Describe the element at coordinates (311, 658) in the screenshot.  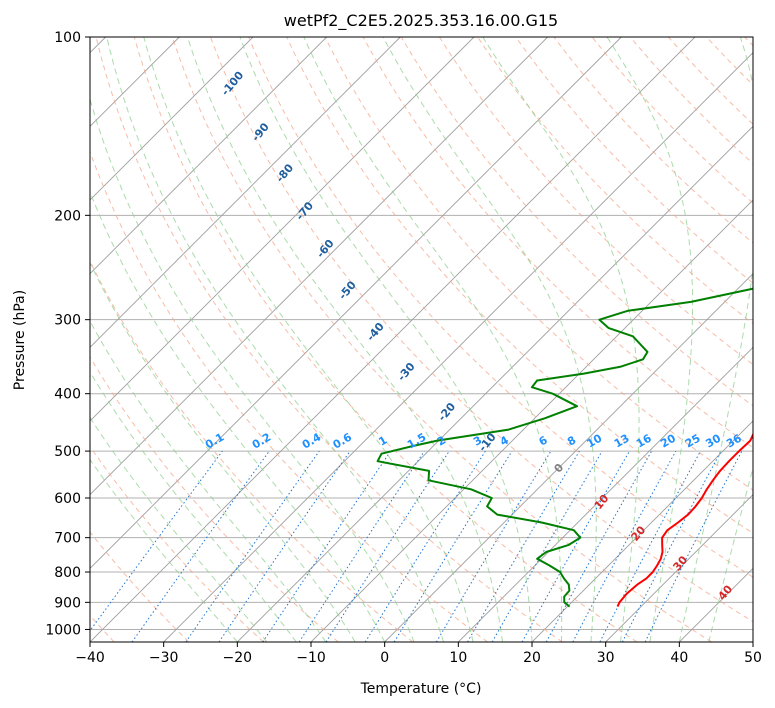
I see `x-tick-label: −10` at that location.